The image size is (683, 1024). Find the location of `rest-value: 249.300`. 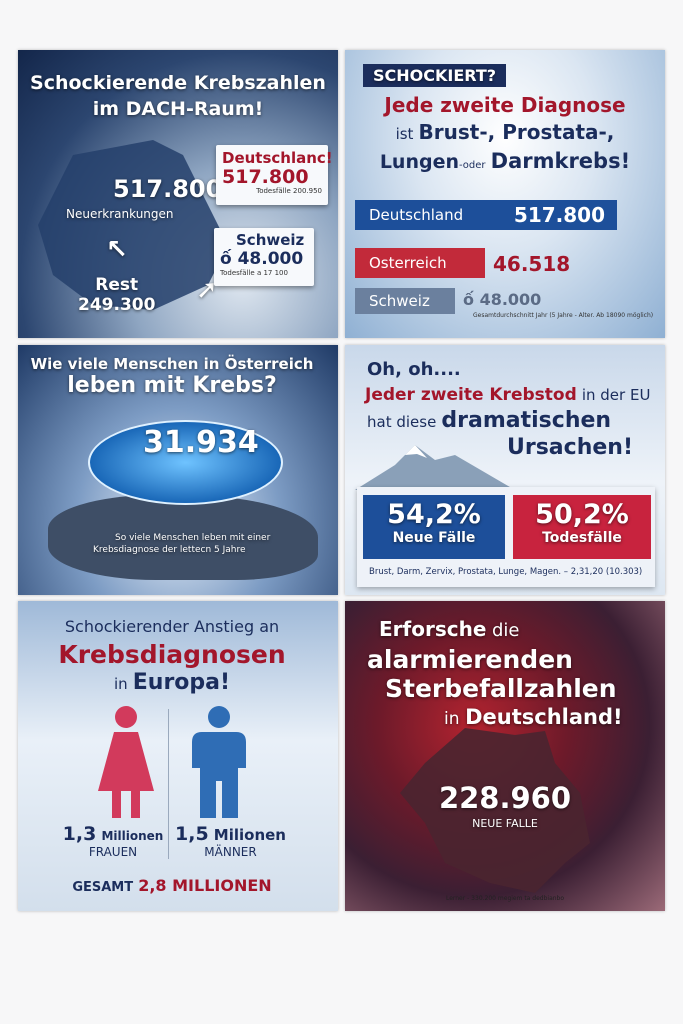

rest-value: 249.300 is located at coordinates (117, 305).